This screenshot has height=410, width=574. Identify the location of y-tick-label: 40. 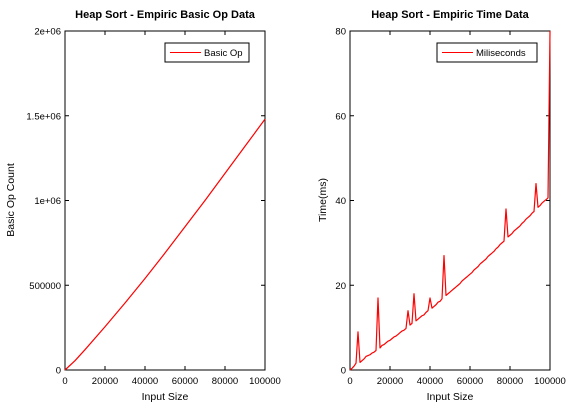
(340, 201).